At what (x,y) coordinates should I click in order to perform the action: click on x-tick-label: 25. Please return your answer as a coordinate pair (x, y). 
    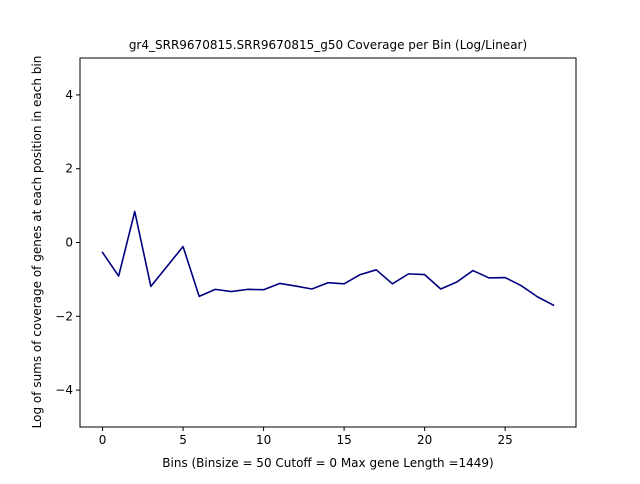
    Looking at the image, I should click on (505, 440).